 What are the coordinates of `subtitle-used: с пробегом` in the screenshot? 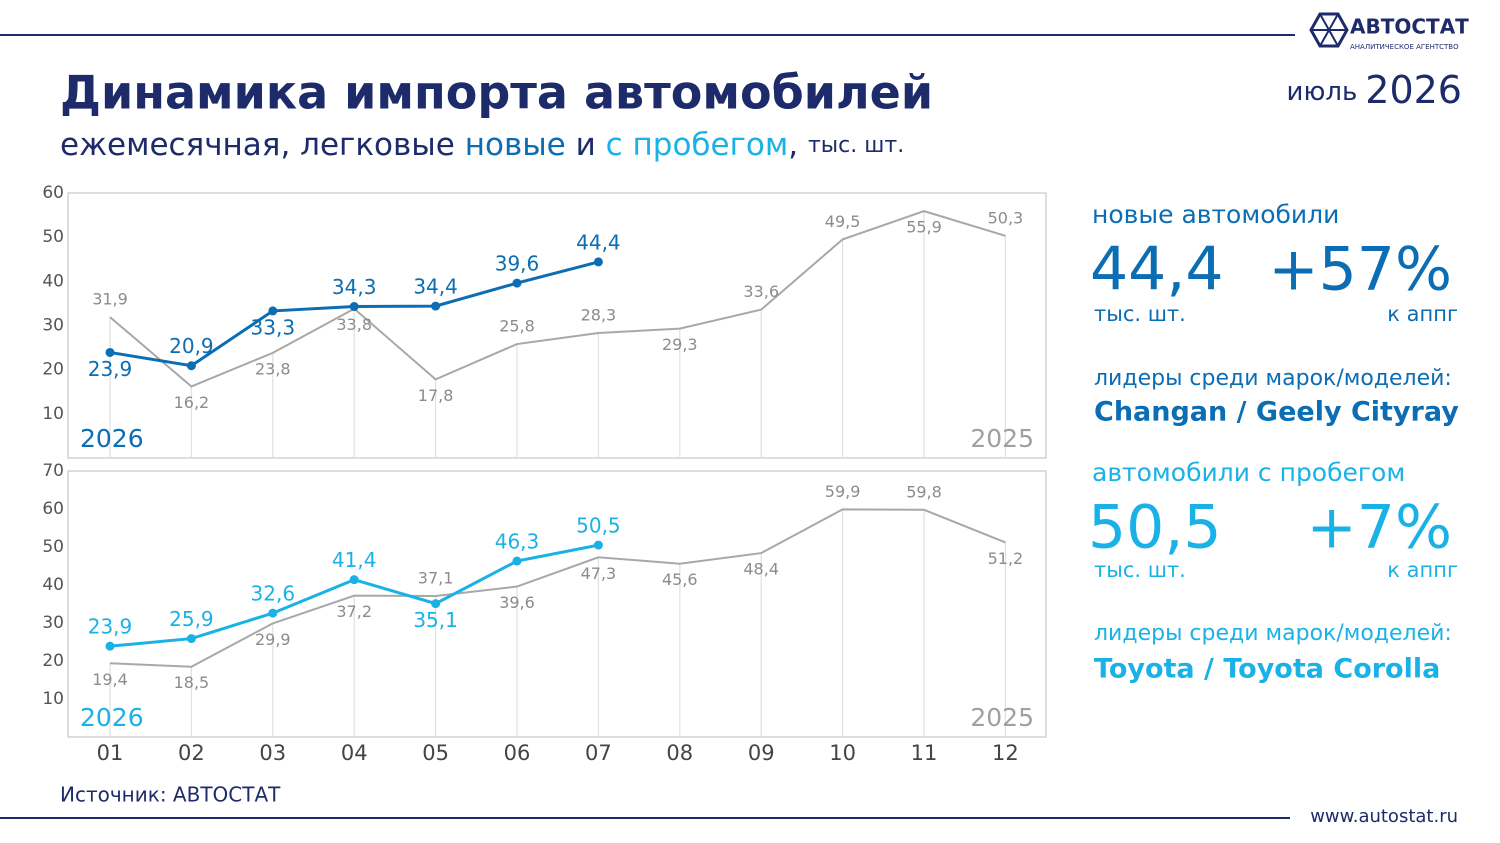 It's located at (697, 145).